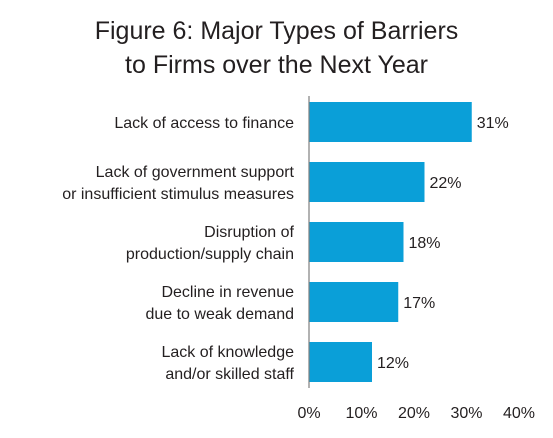  What do you see at coordinates (227, 292) in the screenshot?
I see `category-label-4-line-1: Decline in revenue` at bounding box center [227, 292].